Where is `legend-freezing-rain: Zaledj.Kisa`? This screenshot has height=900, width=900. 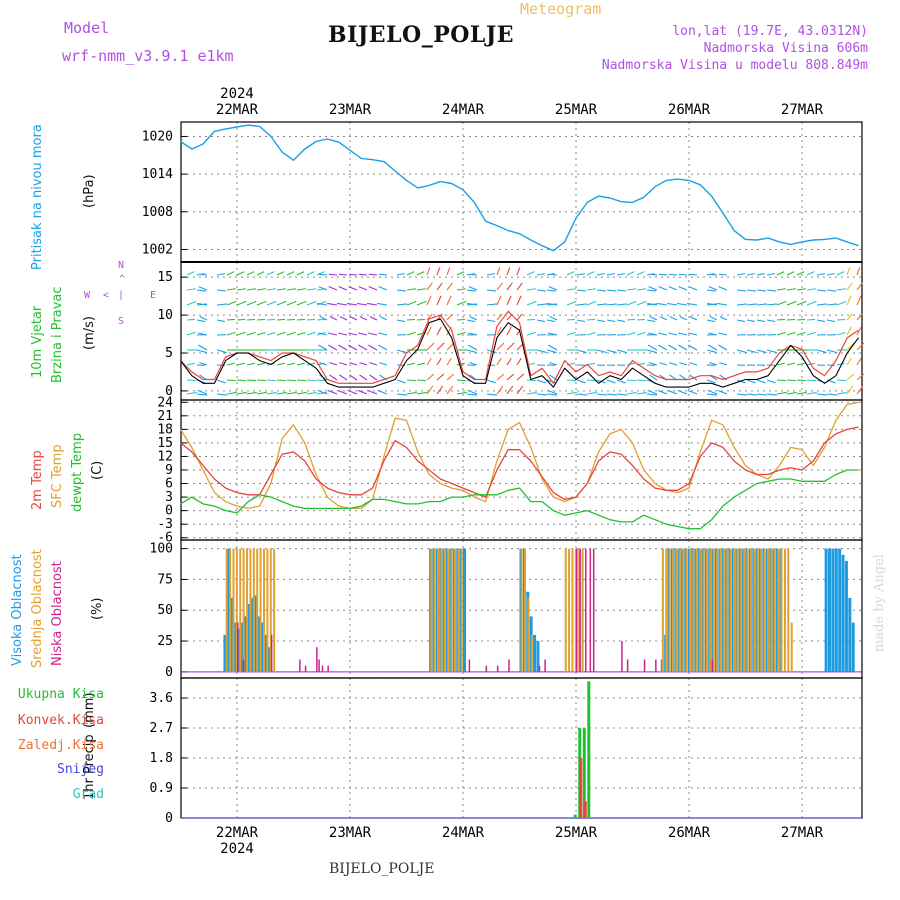
legend-freezing-rain: Zaledj.Kisa is located at coordinates (60, 745).